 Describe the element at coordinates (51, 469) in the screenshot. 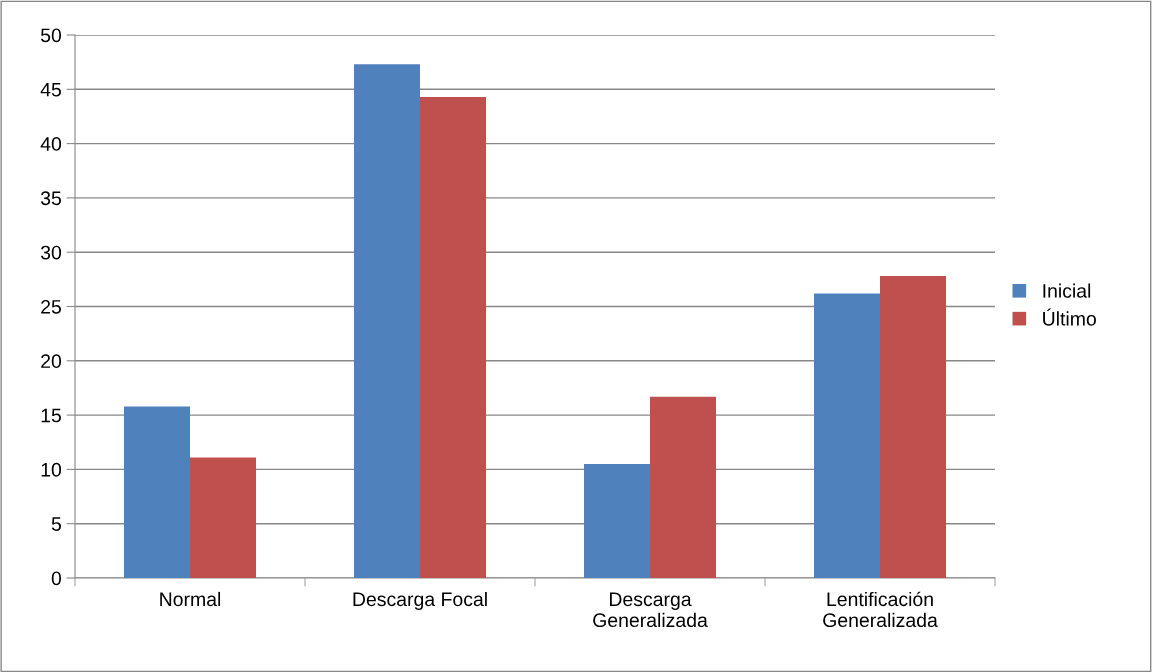

I see `y-tick-label: 10` at that location.